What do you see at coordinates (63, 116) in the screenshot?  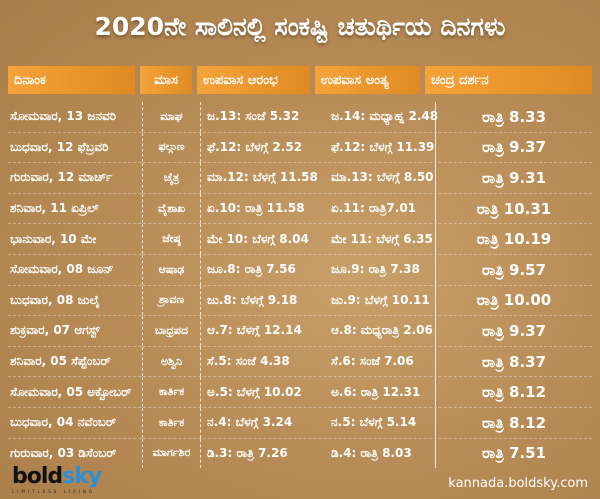 I see `date-cell: ಸೋಮವಾರ, 13 ಜನವರಿ` at bounding box center [63, 116].